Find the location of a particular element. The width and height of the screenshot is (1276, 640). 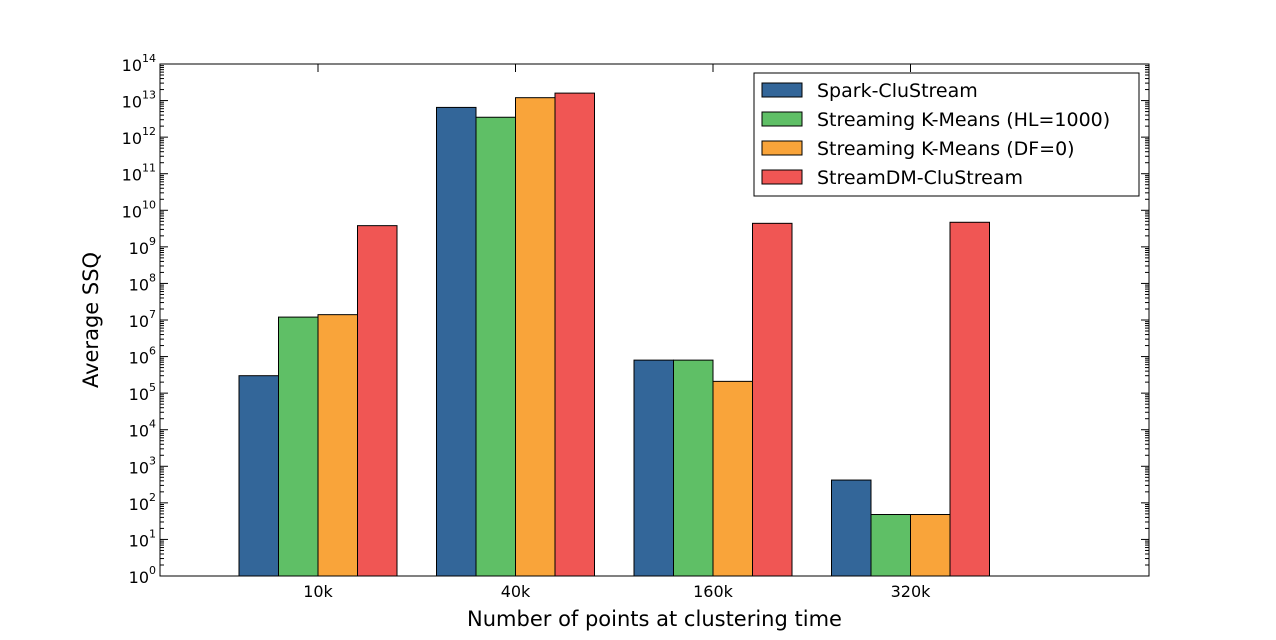

y-tick-label-11: 10¹¹ is located at coordinates (139, 173).